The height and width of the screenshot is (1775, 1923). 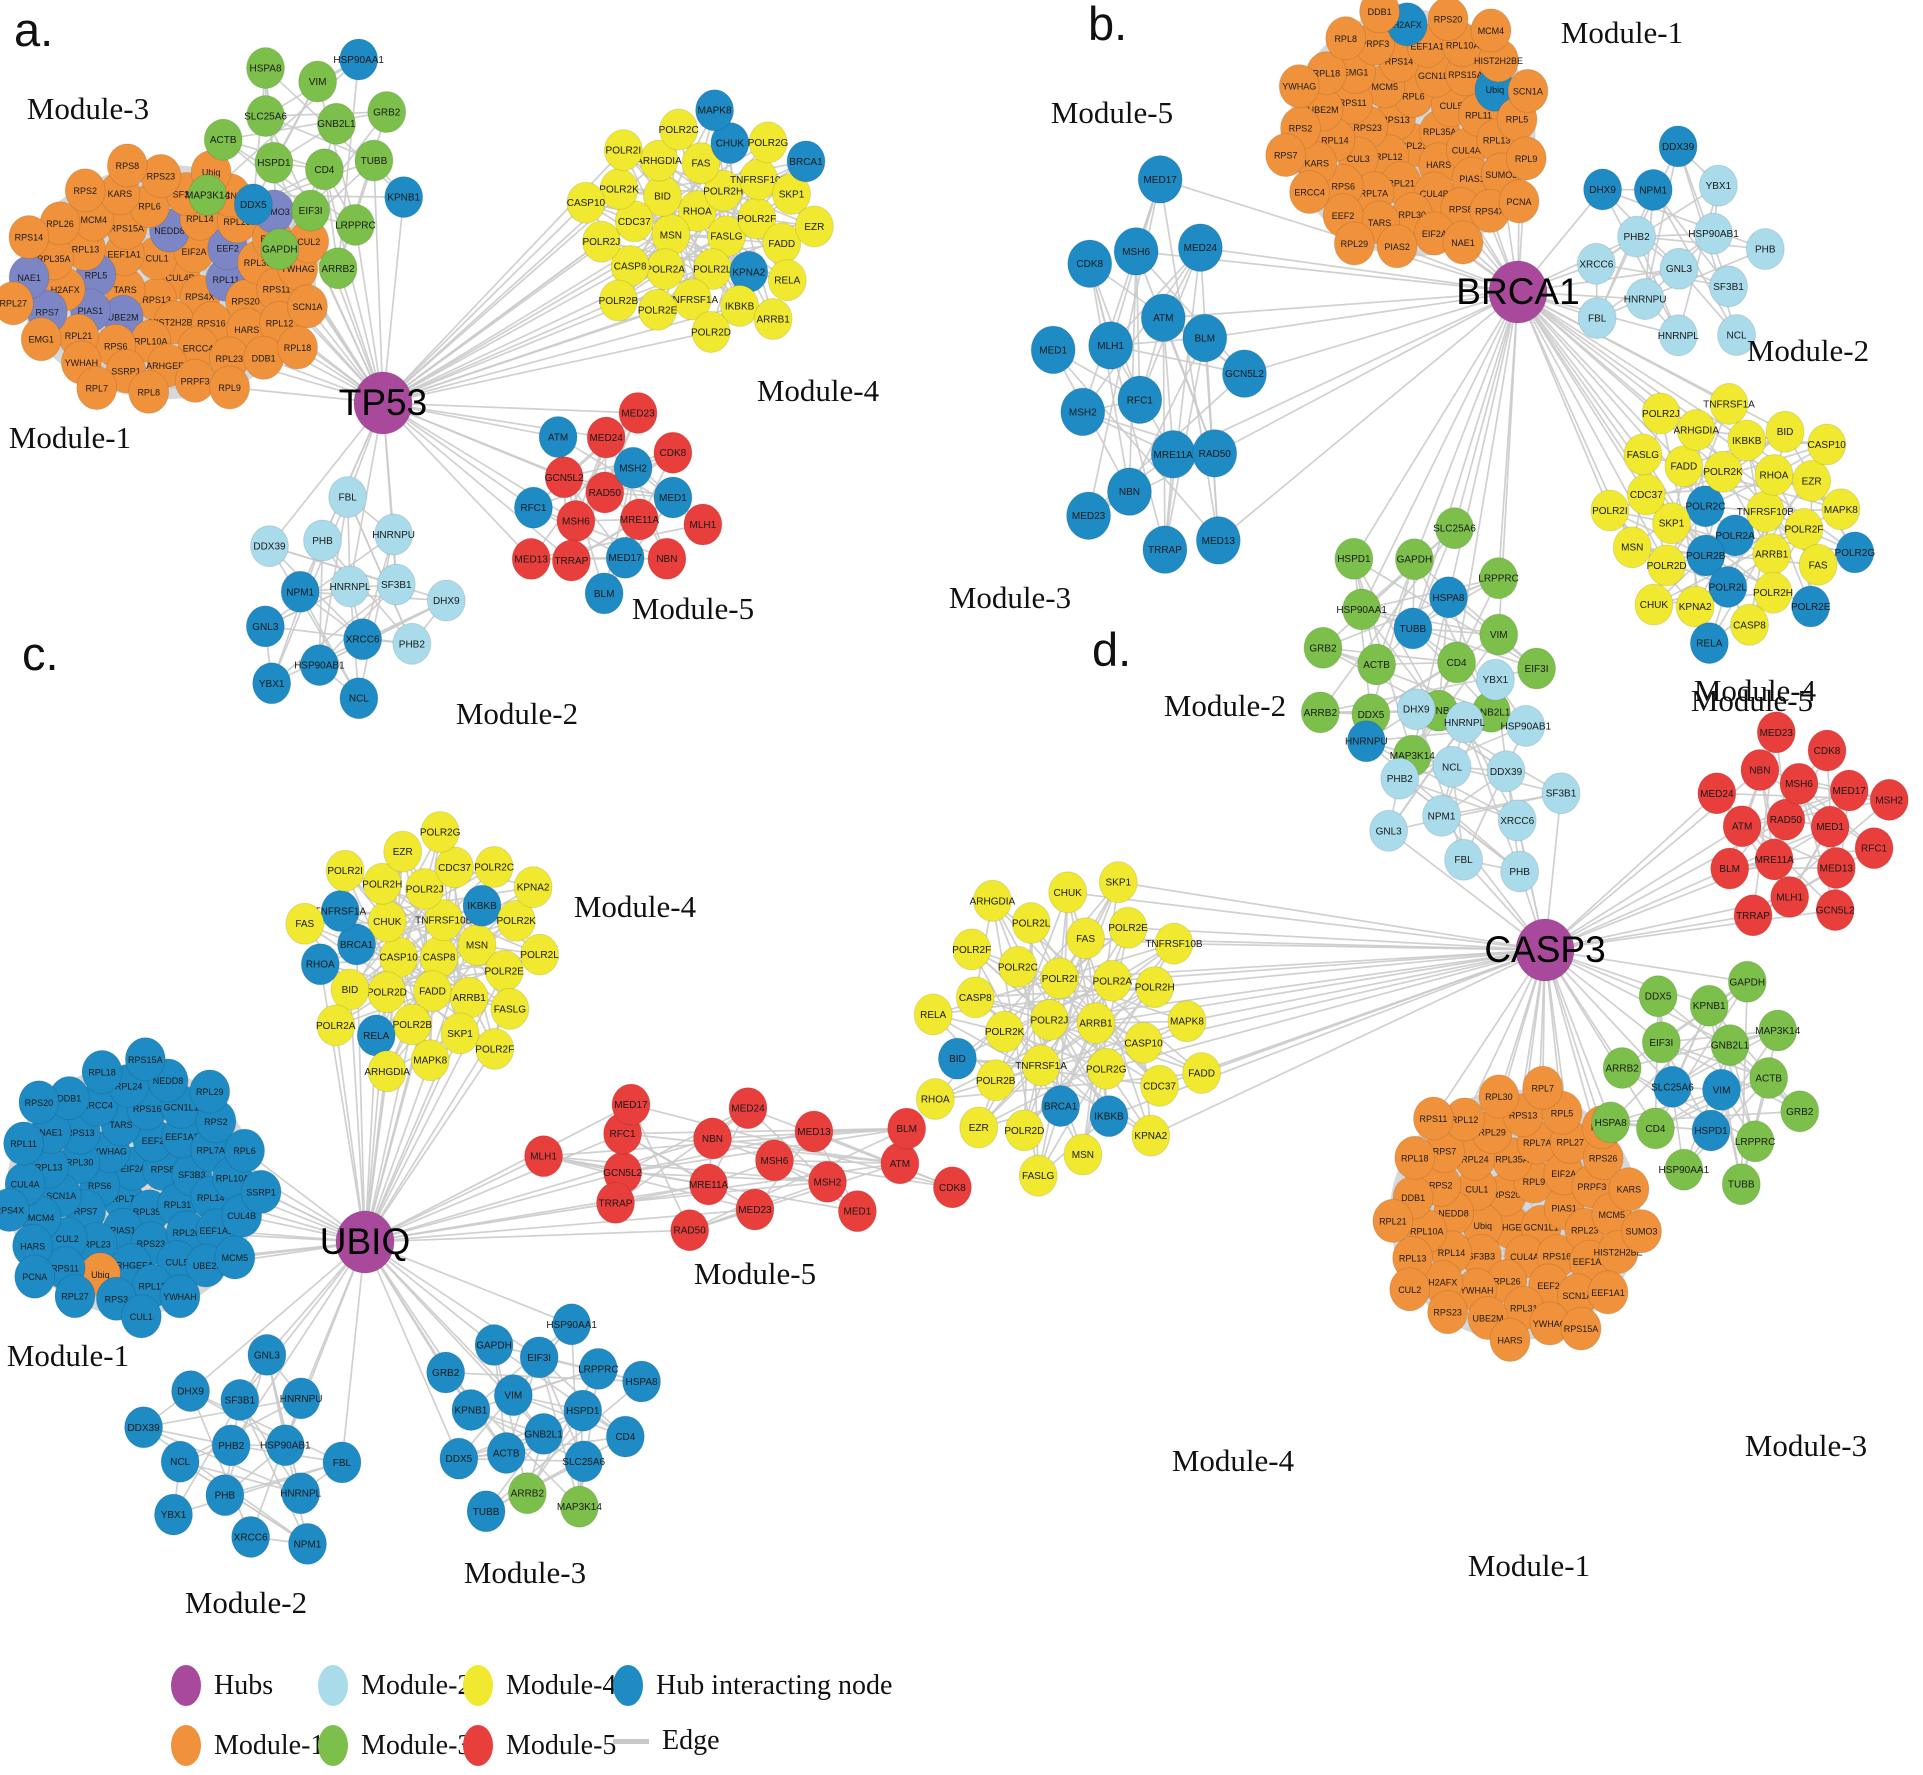 I want to click on node-RPL27, so click(x=75, y=1296).